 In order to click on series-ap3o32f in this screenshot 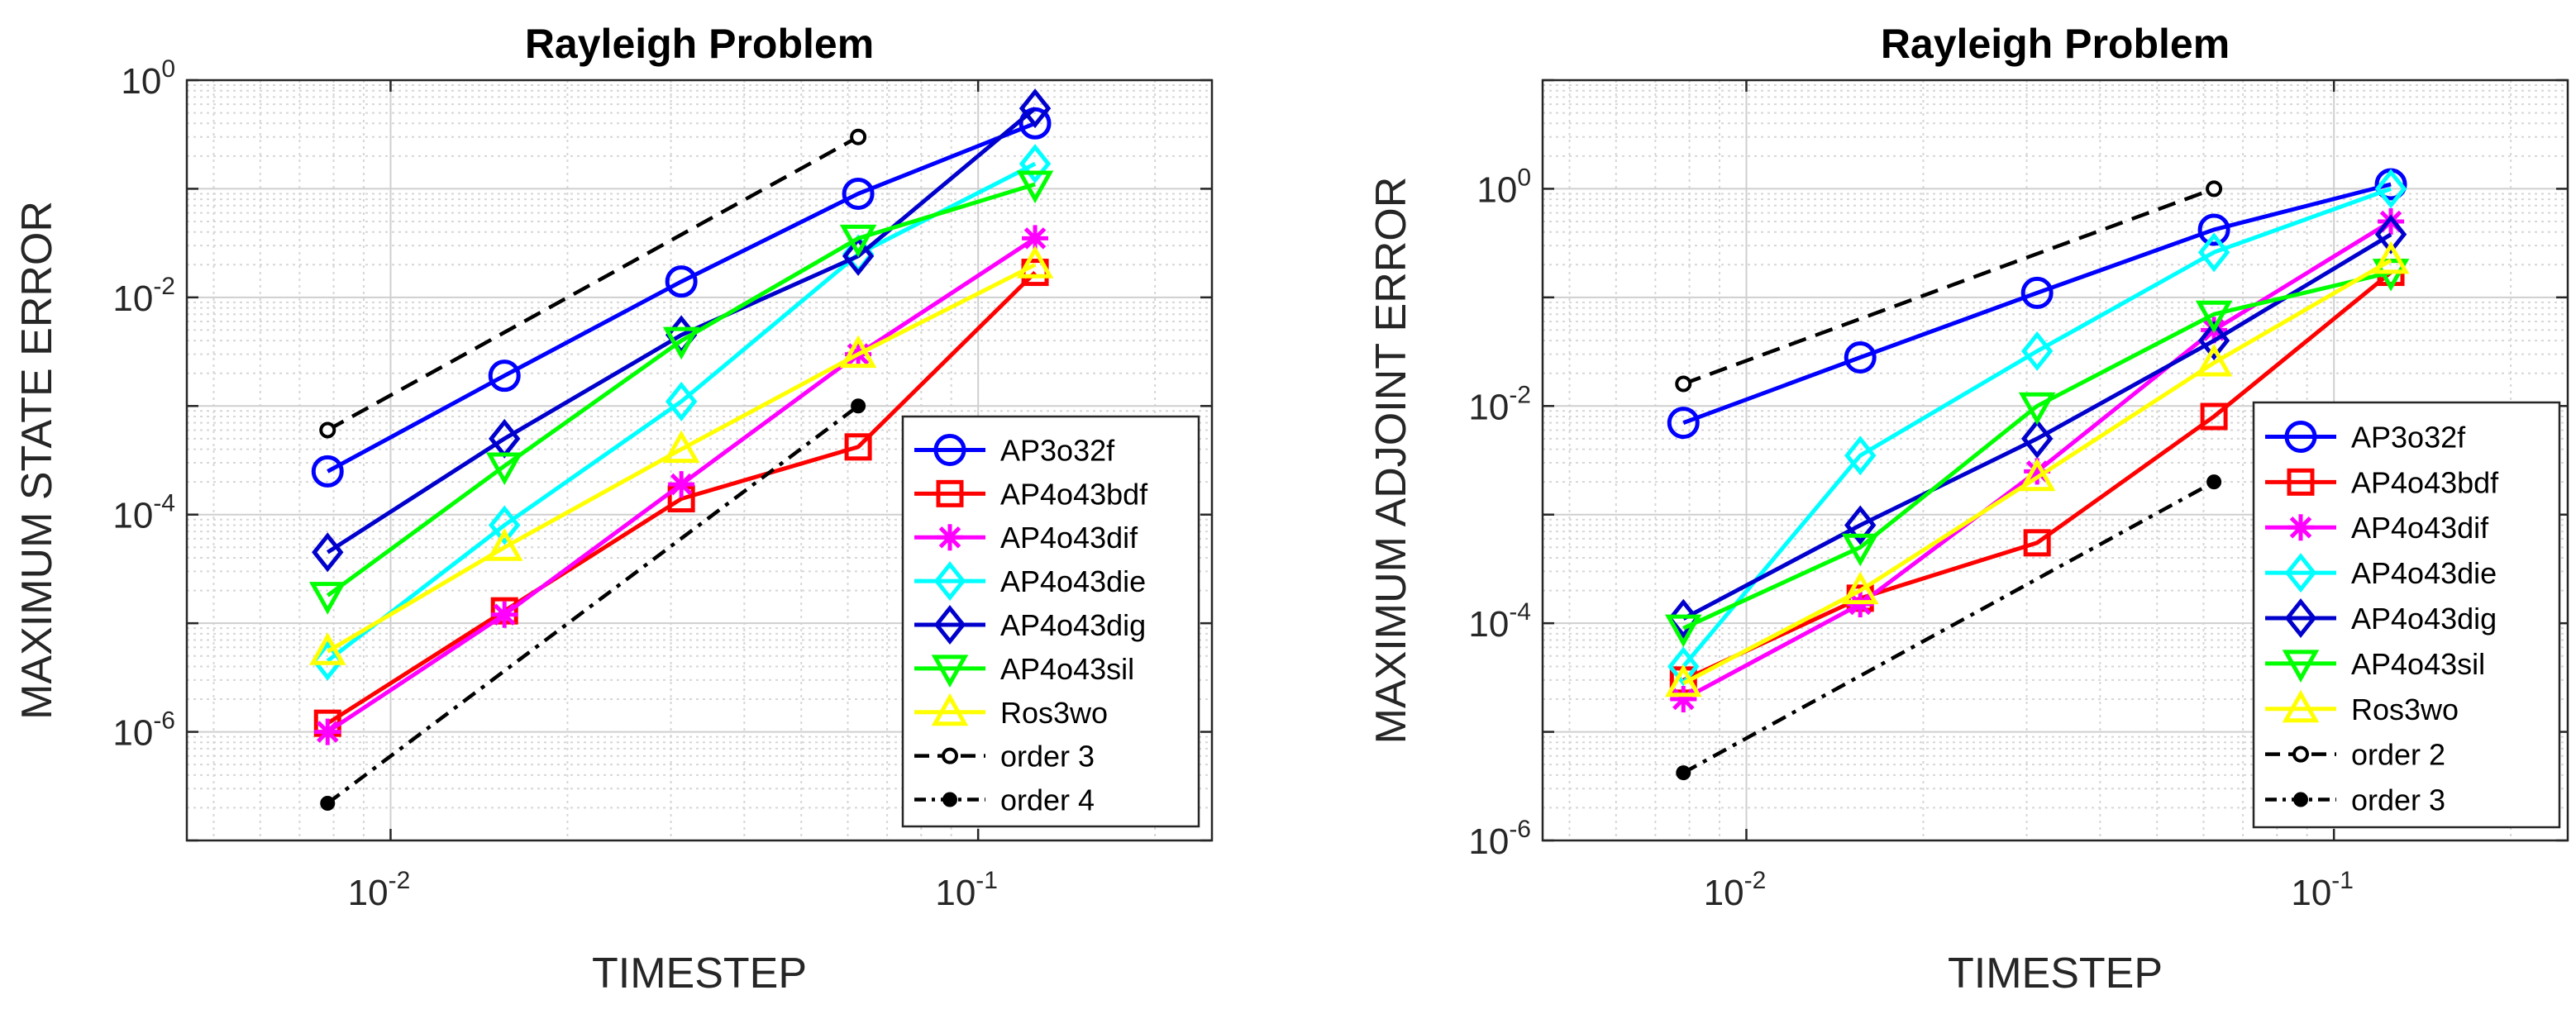, I will do `click(2037, 304)`.